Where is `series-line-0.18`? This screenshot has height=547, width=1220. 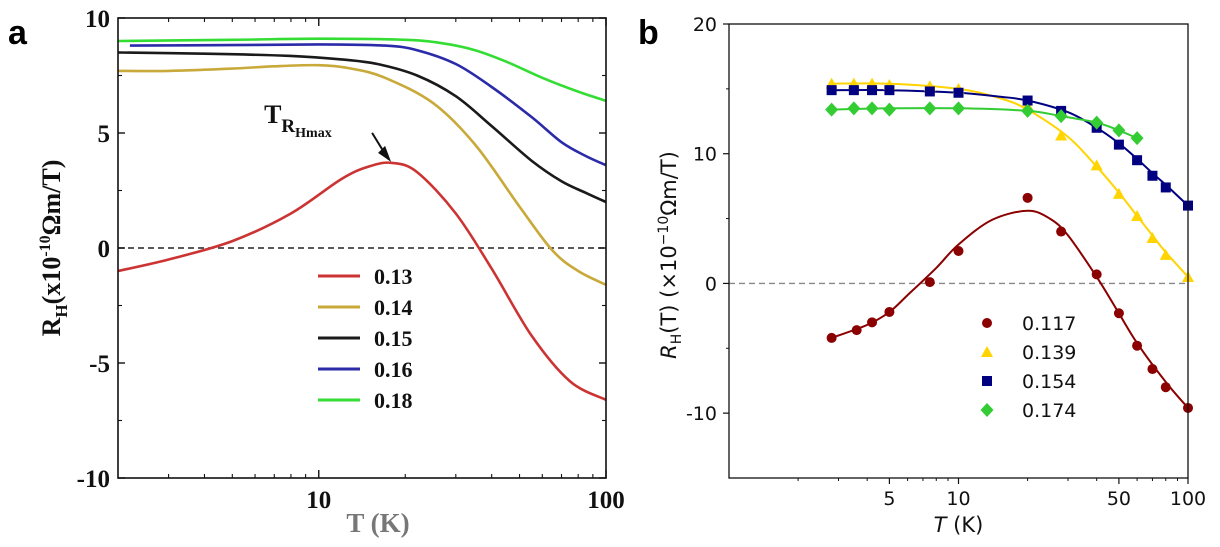 series-line-0.18 is located at coordinates (362, 70).